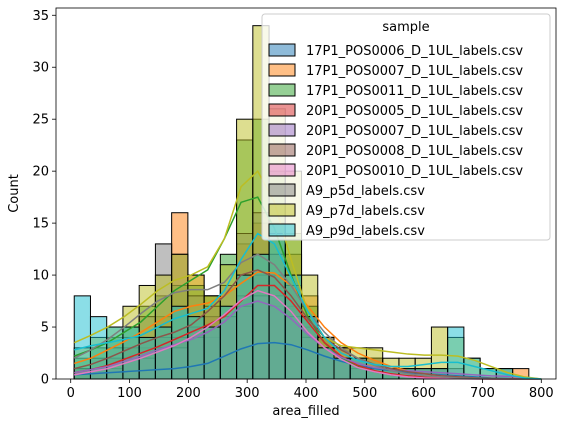 The image size is (563, 433). I want to click on x-tick-label-0: 0, so click(71, 393).